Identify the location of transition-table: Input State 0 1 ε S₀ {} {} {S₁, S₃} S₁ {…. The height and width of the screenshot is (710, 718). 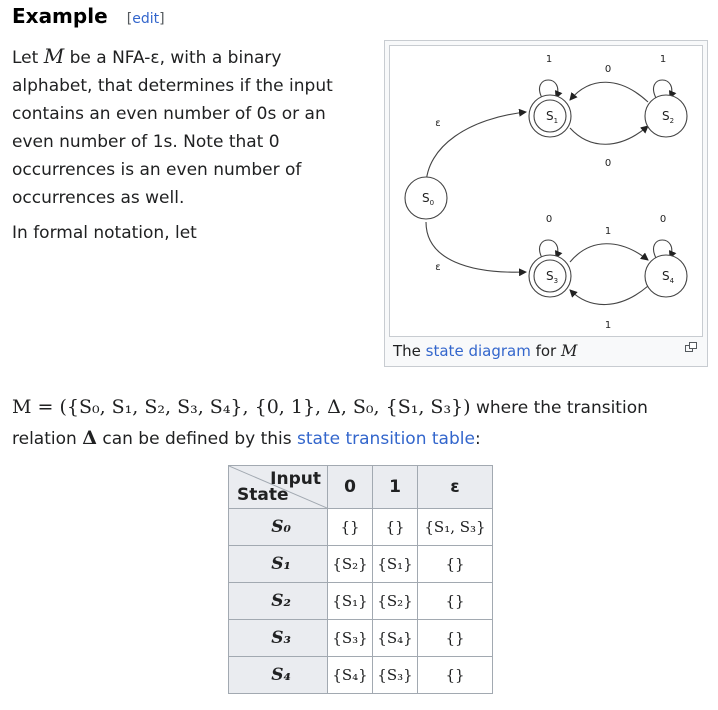
(360, 579).